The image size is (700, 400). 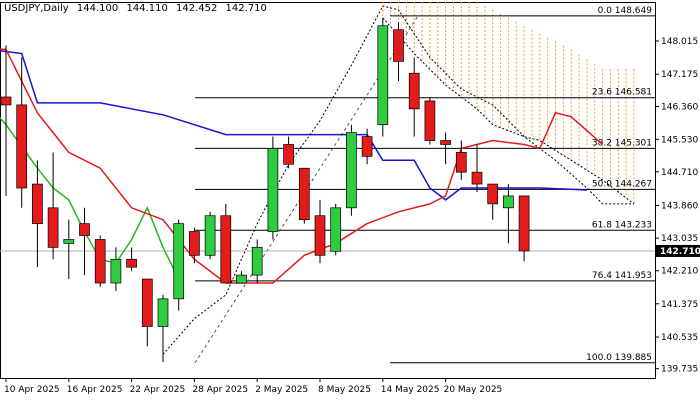 What do you see at coordinates (97, 8) in the screenshot?
I see `open-value: 144.100` at bounding box center [97, 8].